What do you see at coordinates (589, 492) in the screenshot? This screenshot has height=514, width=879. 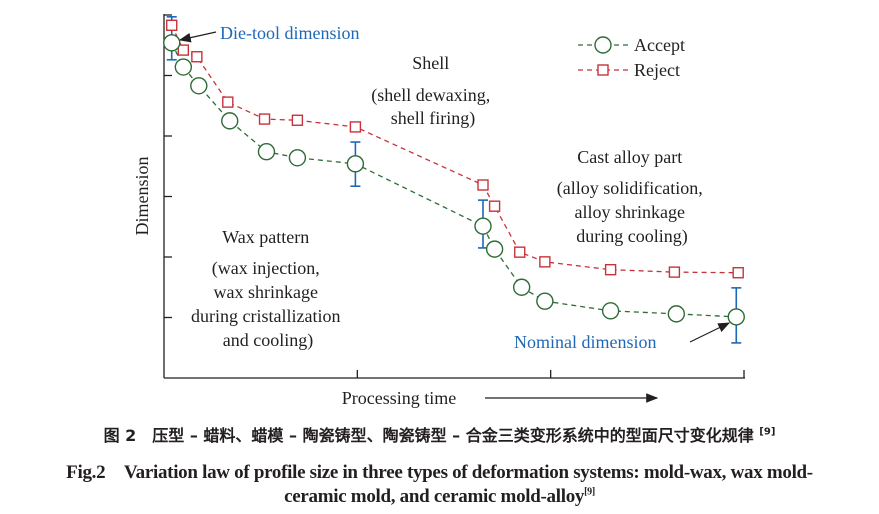 I see `caption-english-ref: [9]` at bounding box center [589, 492].